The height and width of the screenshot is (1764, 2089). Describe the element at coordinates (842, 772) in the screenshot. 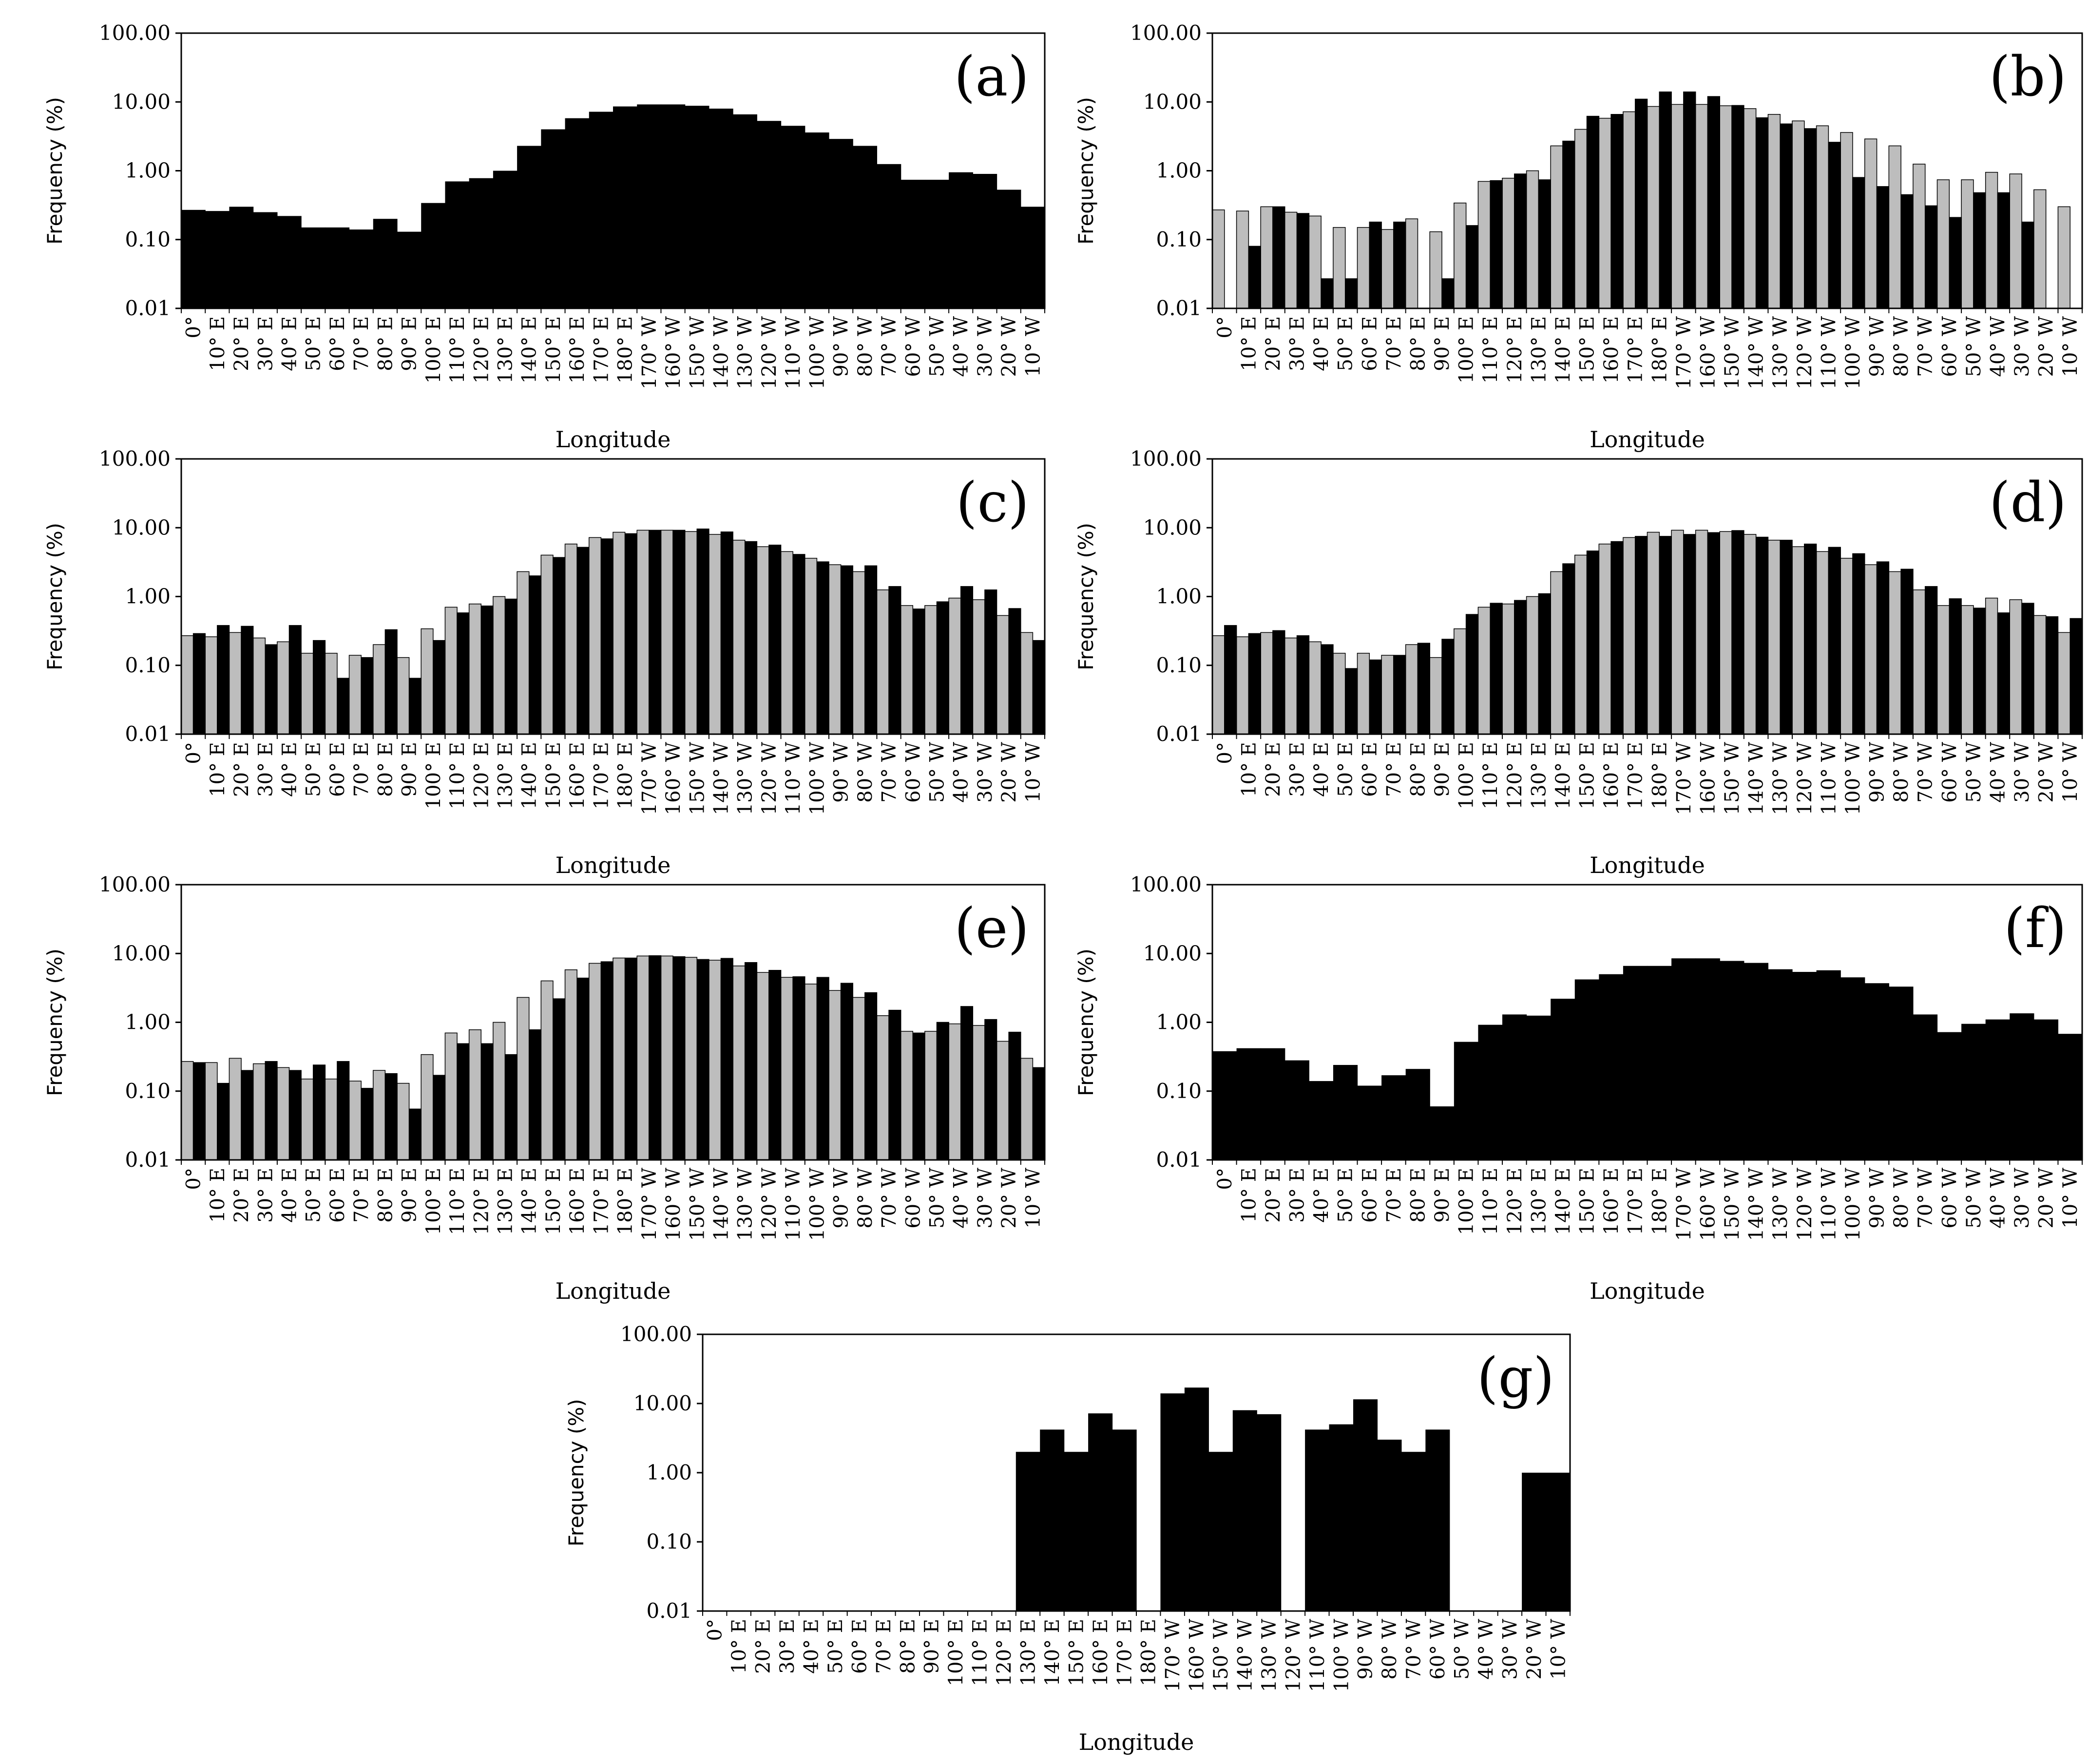

I see `x-tick-label: 90° W` at that location.